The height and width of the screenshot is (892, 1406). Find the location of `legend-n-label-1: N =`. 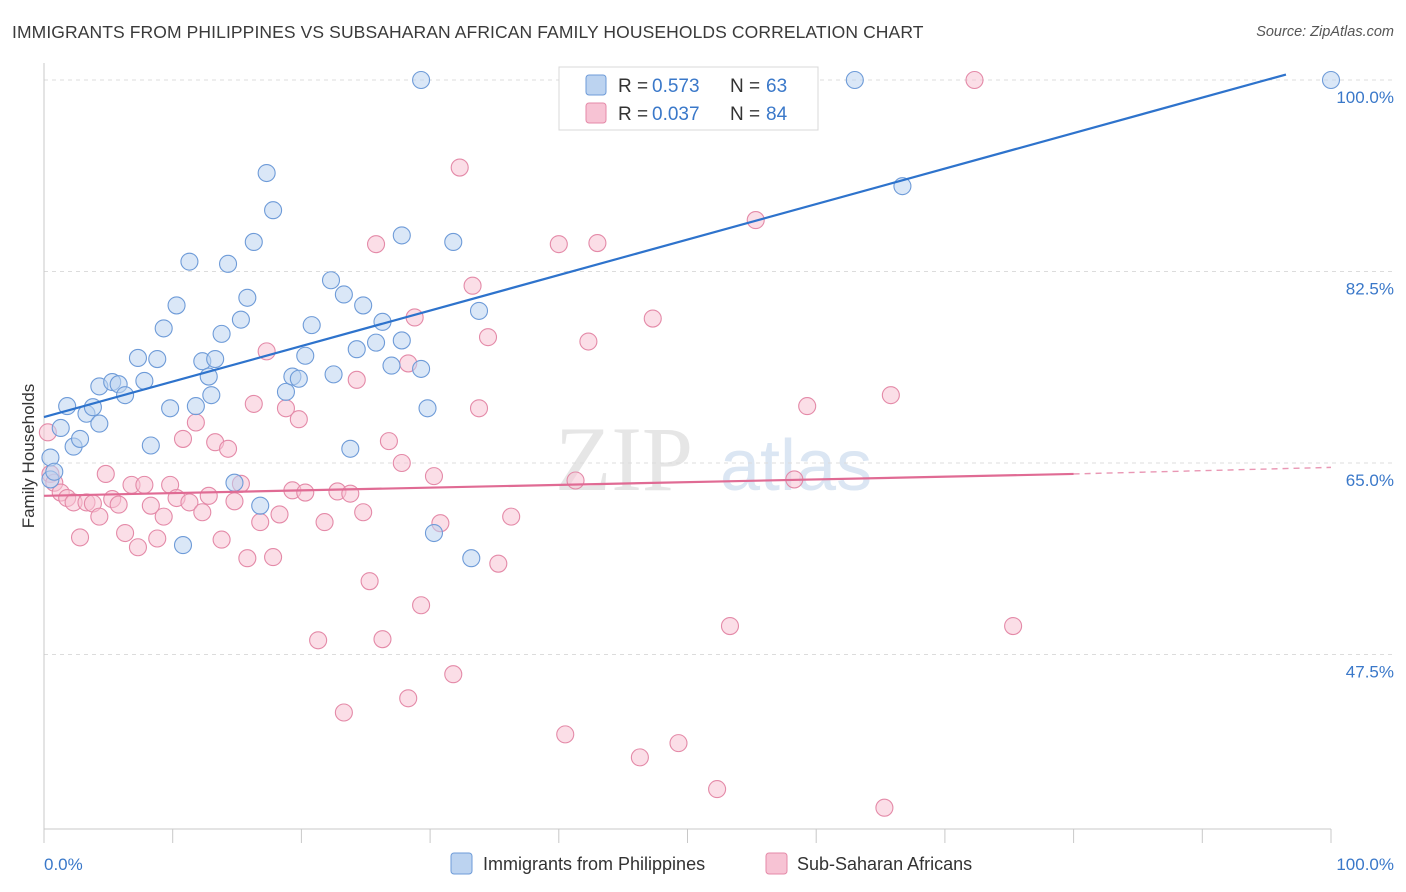

legend-n-label-1: N = is located at coordinates (745, 86).